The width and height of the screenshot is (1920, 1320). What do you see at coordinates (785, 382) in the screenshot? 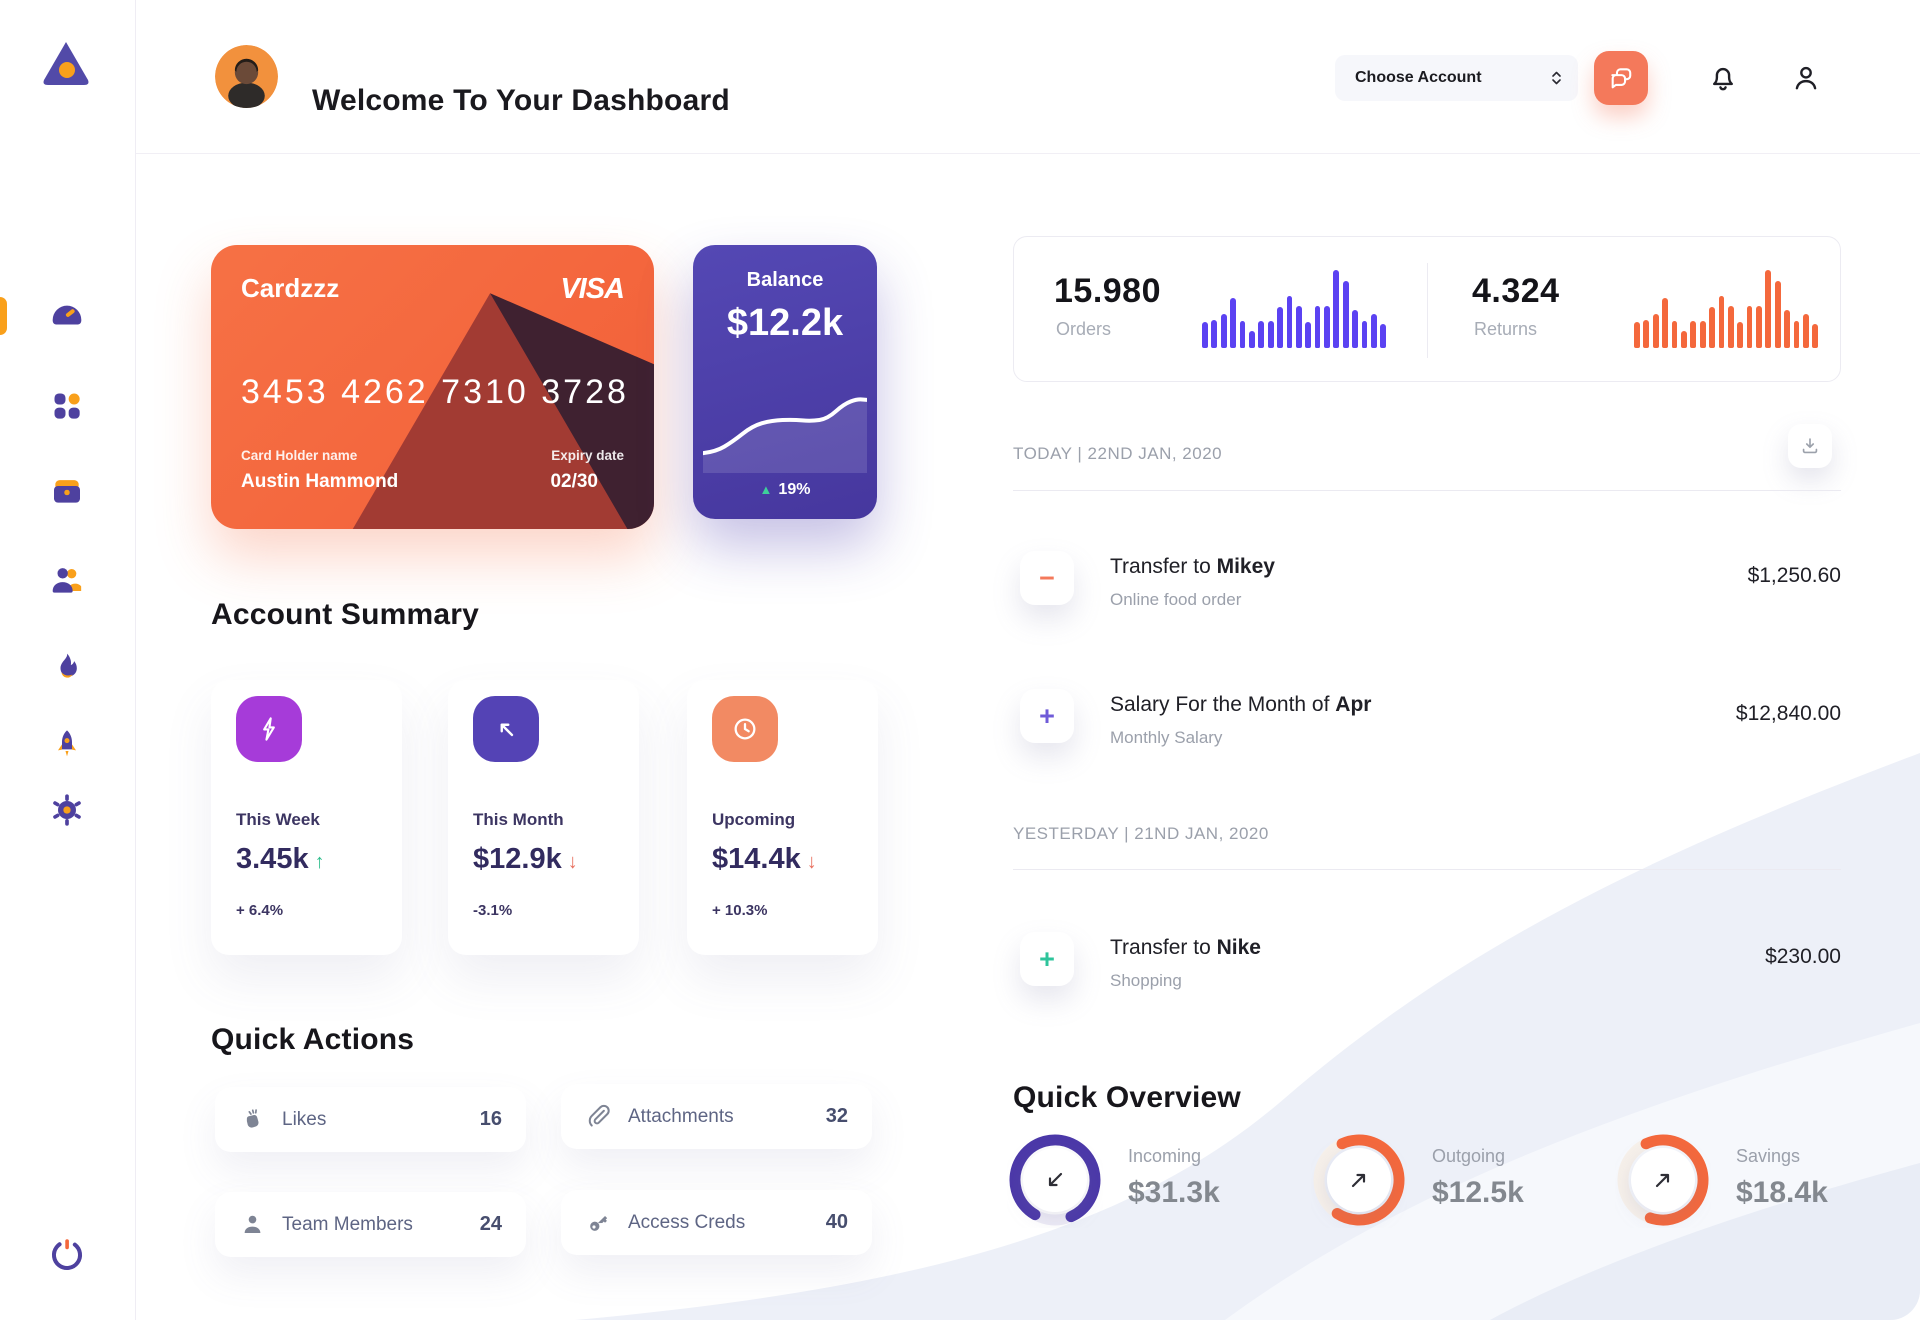
I see `balance-card: Balance $12.2k ▲ 19%` at bounding box center [785, 382].